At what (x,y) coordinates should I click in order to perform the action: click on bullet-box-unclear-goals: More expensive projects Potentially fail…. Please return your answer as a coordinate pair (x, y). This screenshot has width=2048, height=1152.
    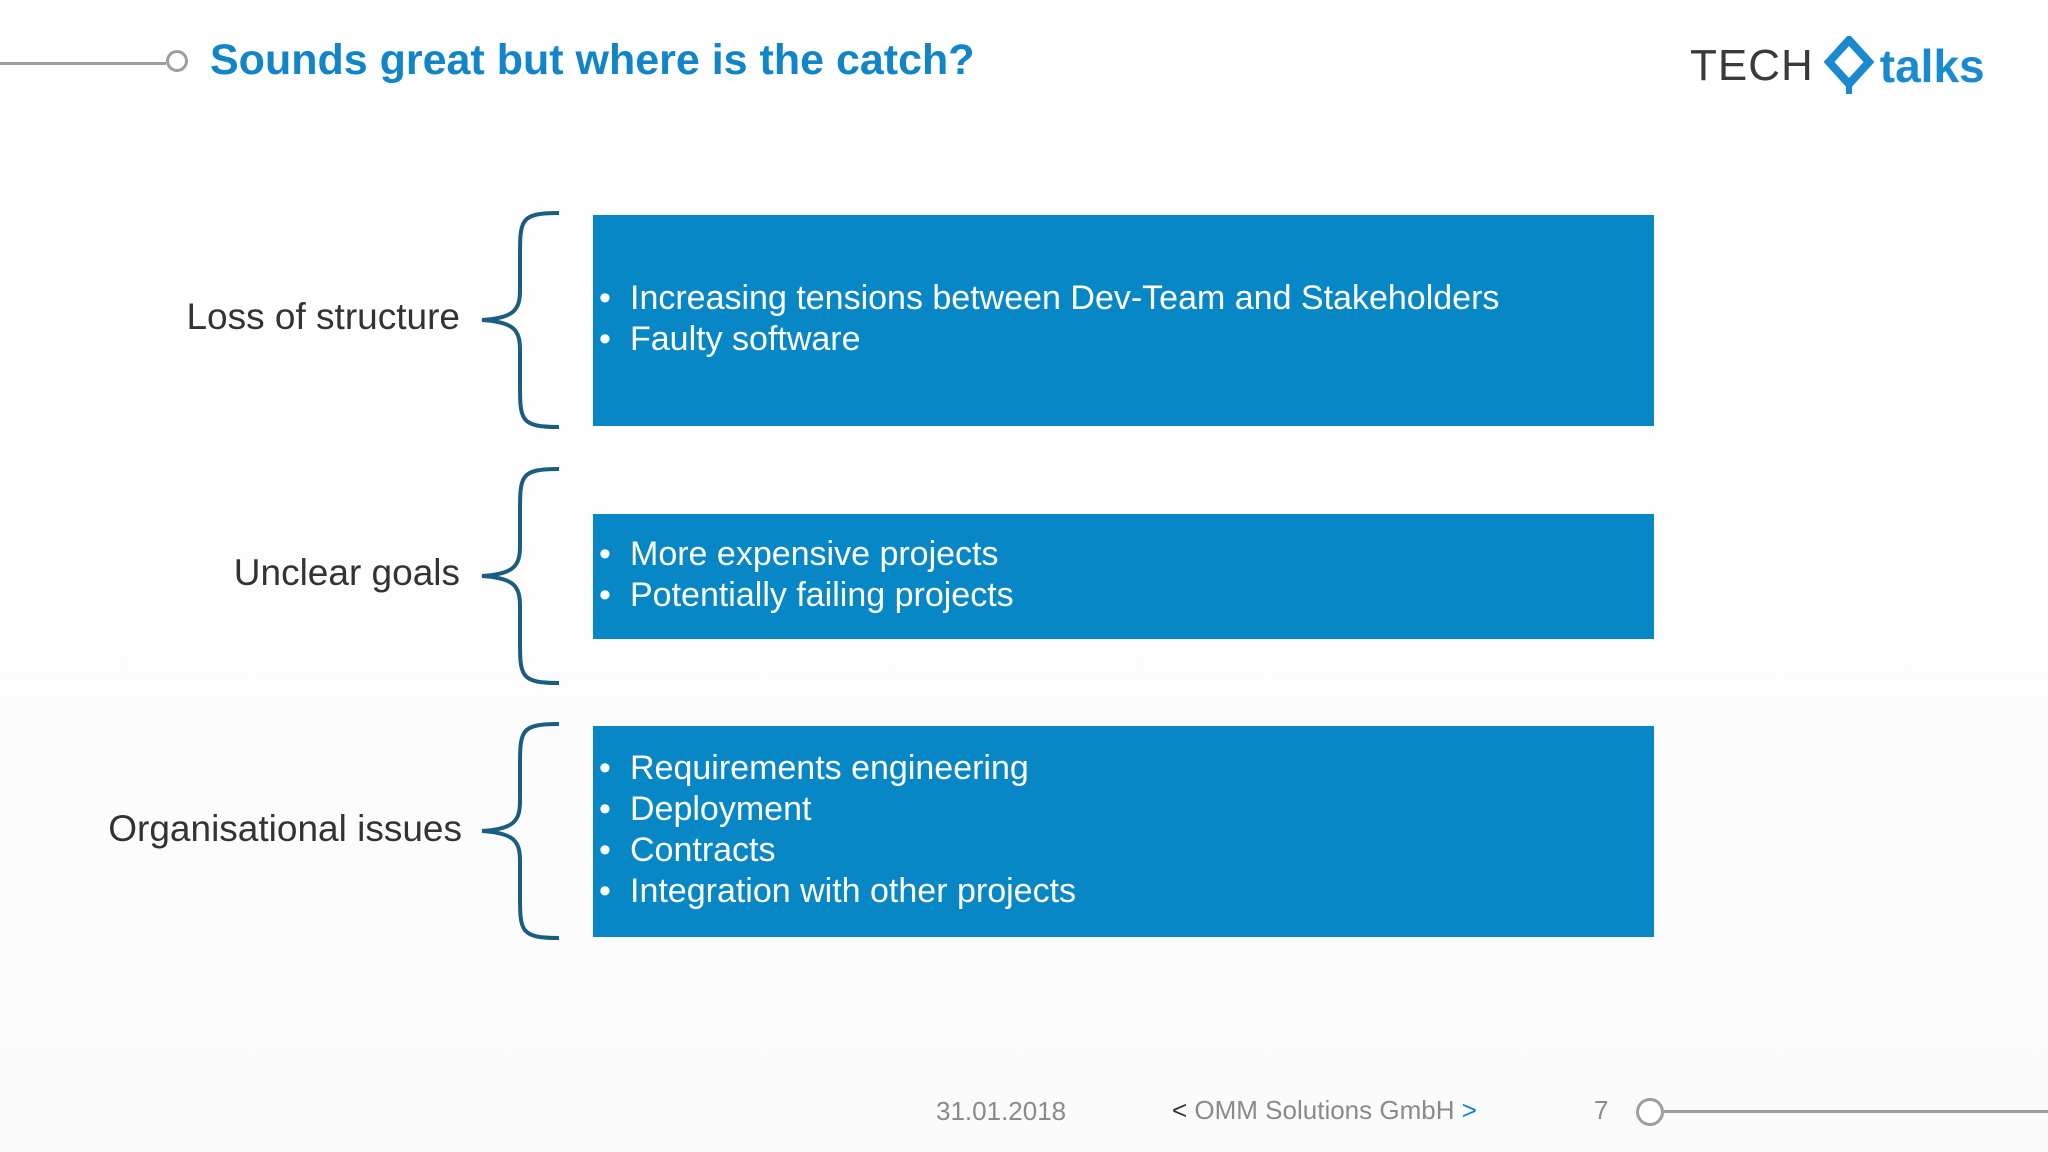
    Looking at the image, I should click on (1123, 576).